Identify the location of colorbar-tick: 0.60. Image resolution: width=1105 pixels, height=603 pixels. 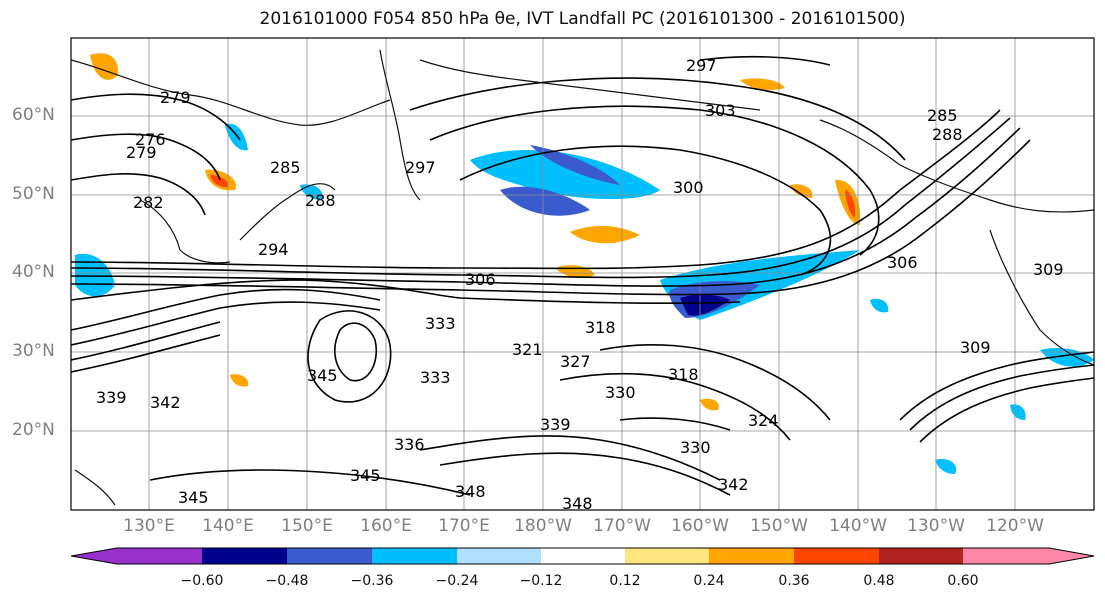
(963, 581).